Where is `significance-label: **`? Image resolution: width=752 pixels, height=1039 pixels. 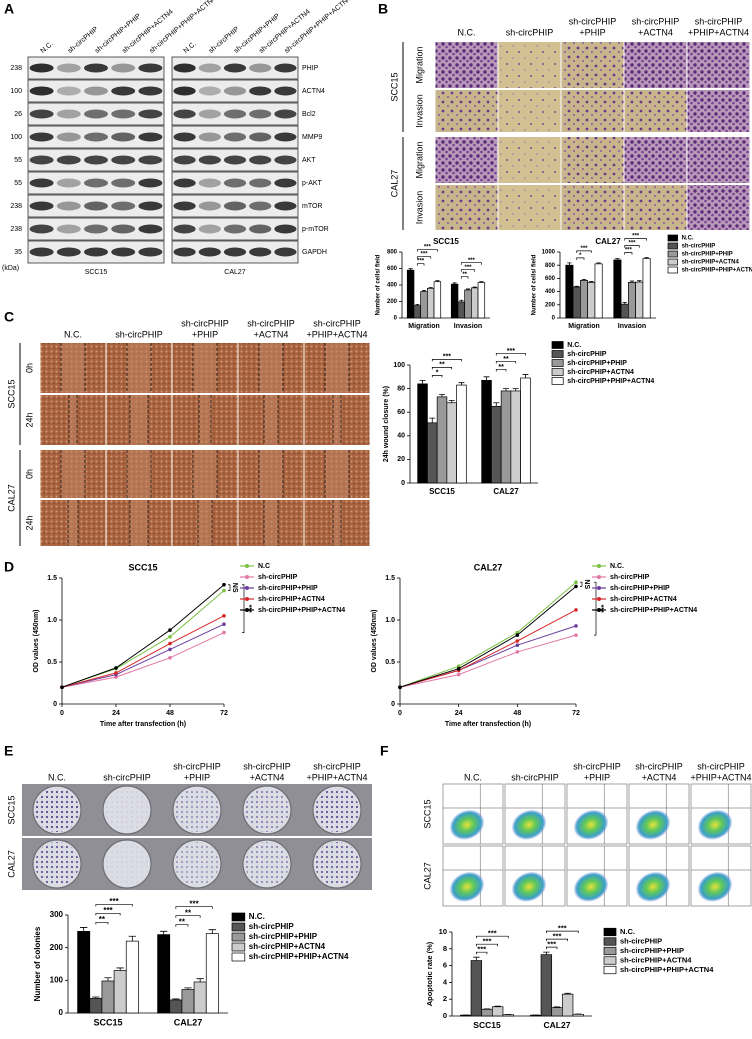 significance-label: ** is located at coordinates (182, 921).